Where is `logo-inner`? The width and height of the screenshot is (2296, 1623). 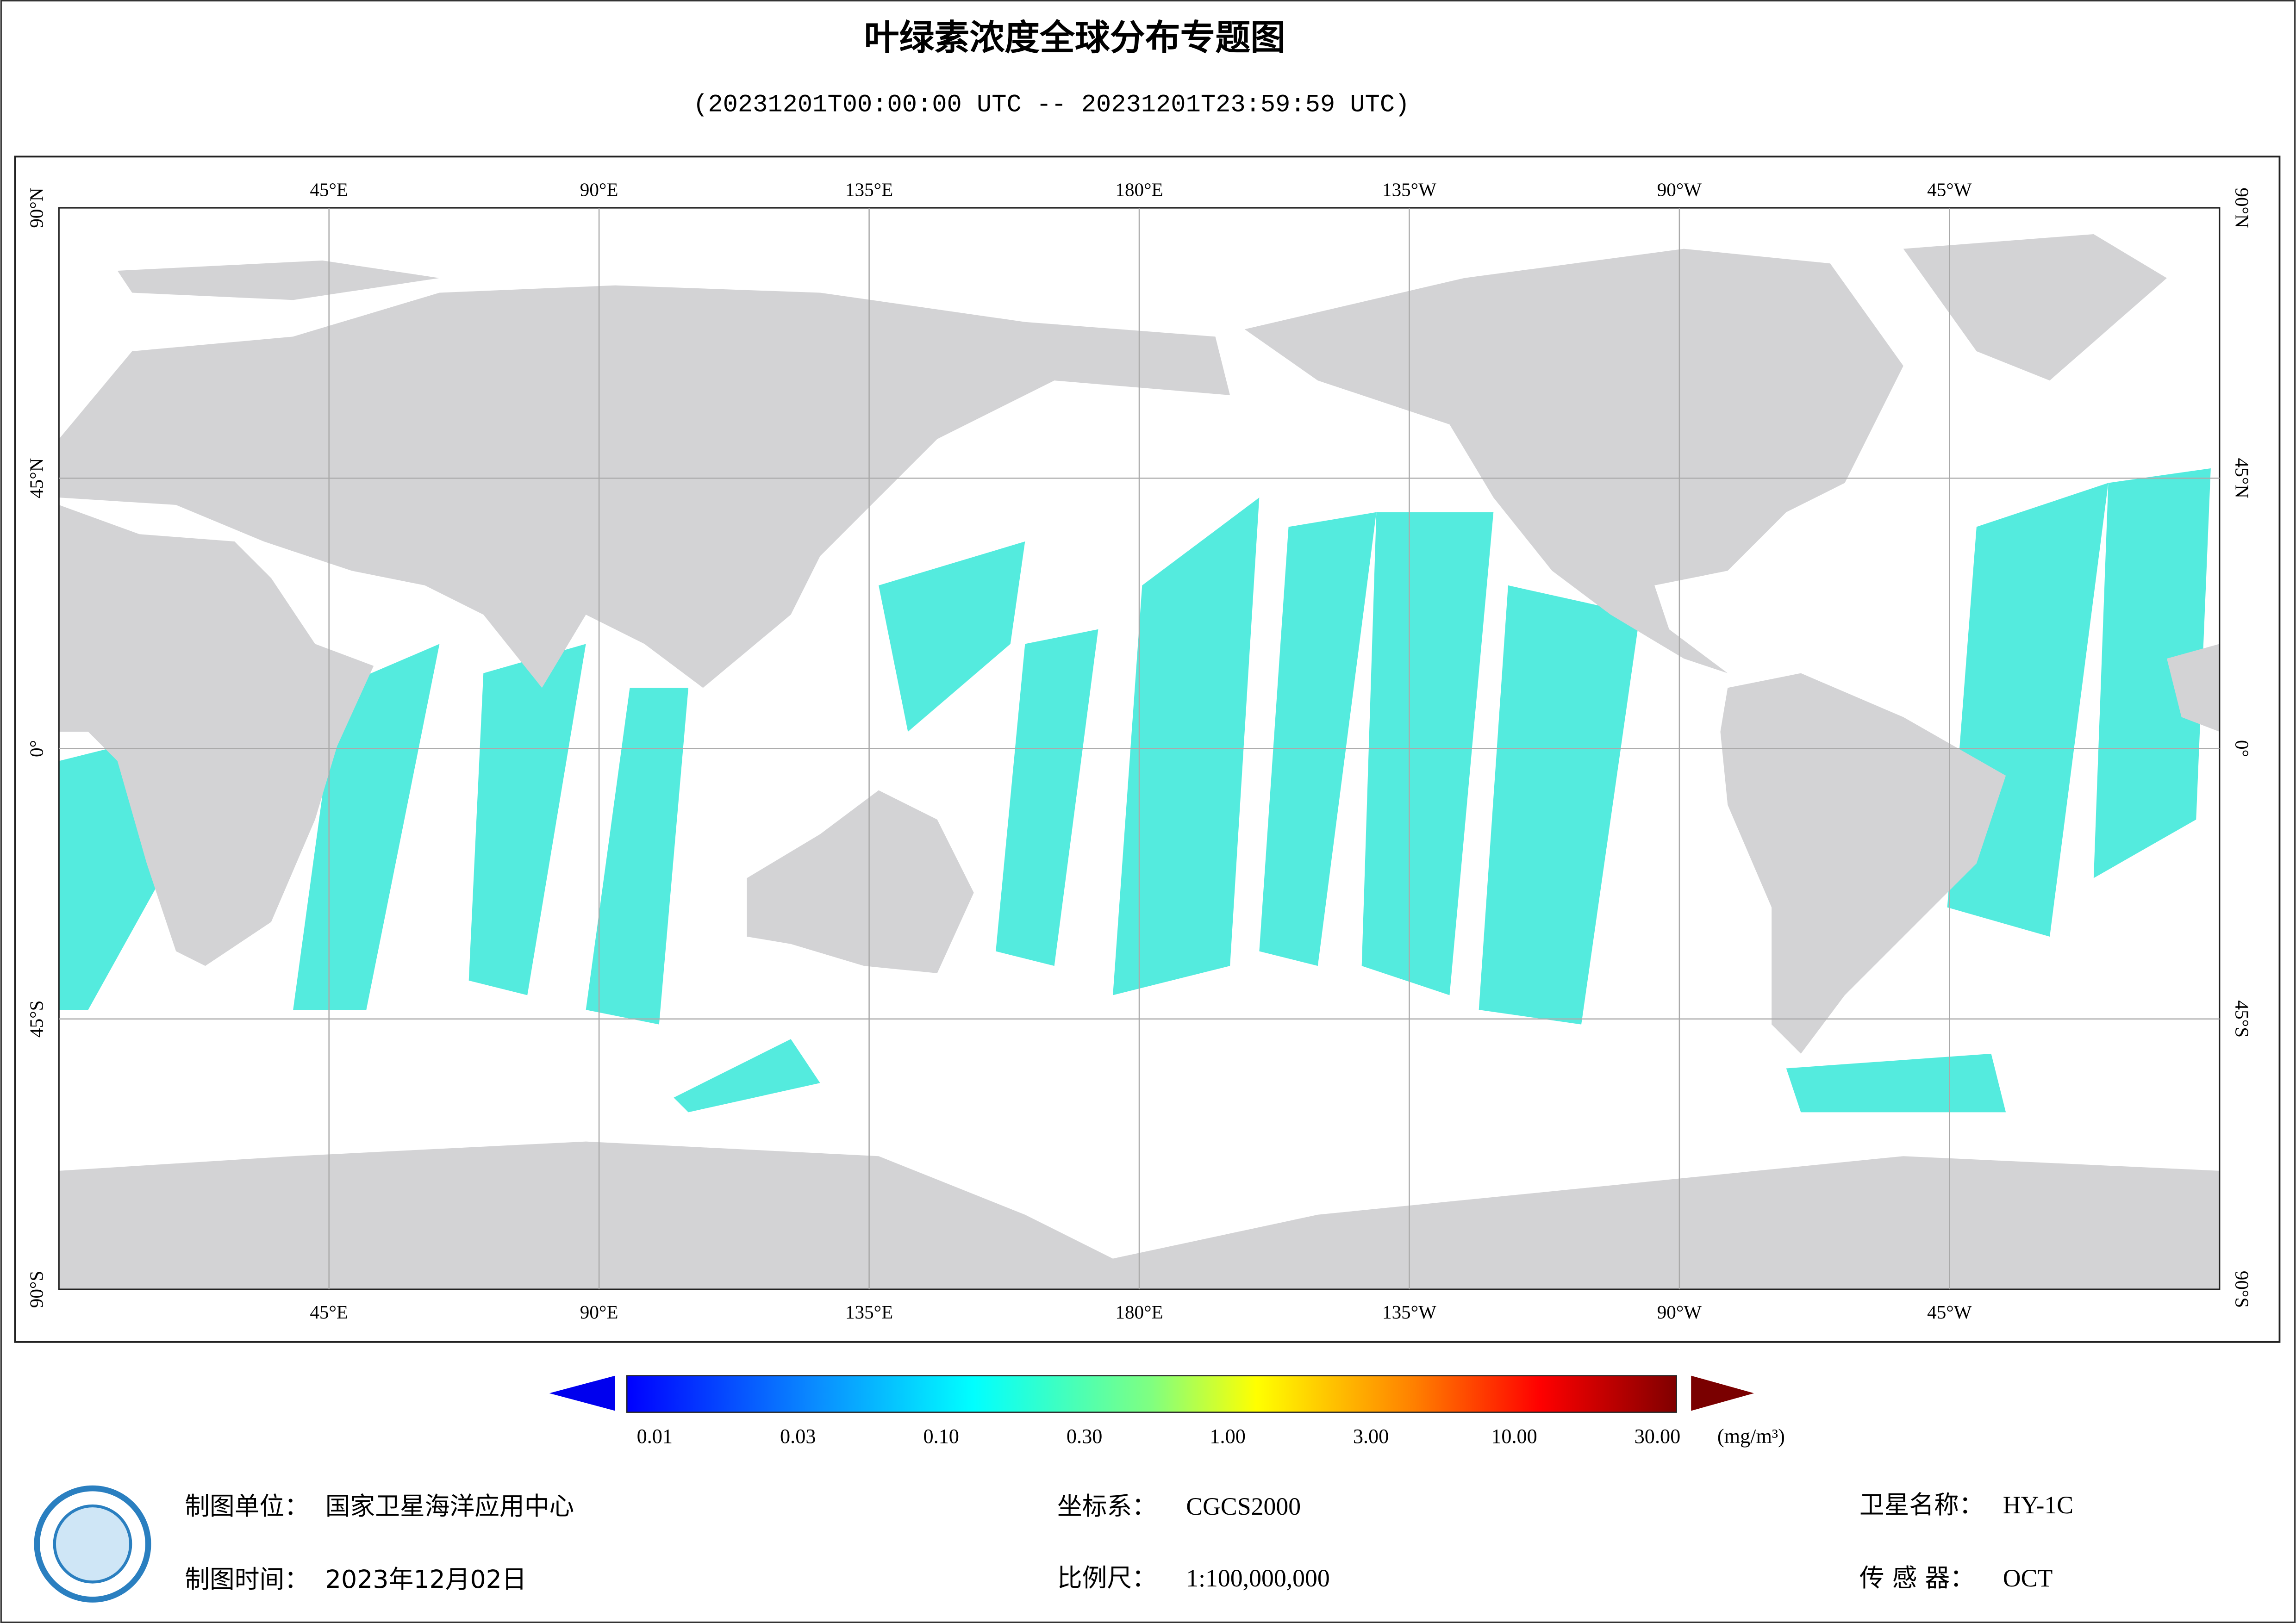
logo-inner is located at coordinates (92, 1544).